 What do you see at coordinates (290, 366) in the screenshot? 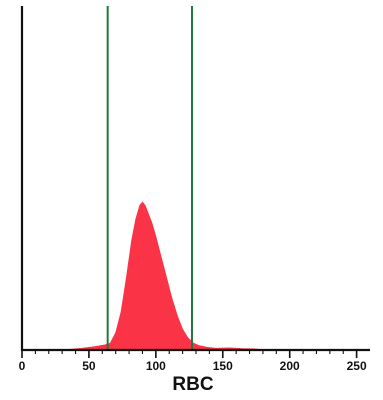
I see `x-tick-label-200: 200` at bounding box center [290, 366].